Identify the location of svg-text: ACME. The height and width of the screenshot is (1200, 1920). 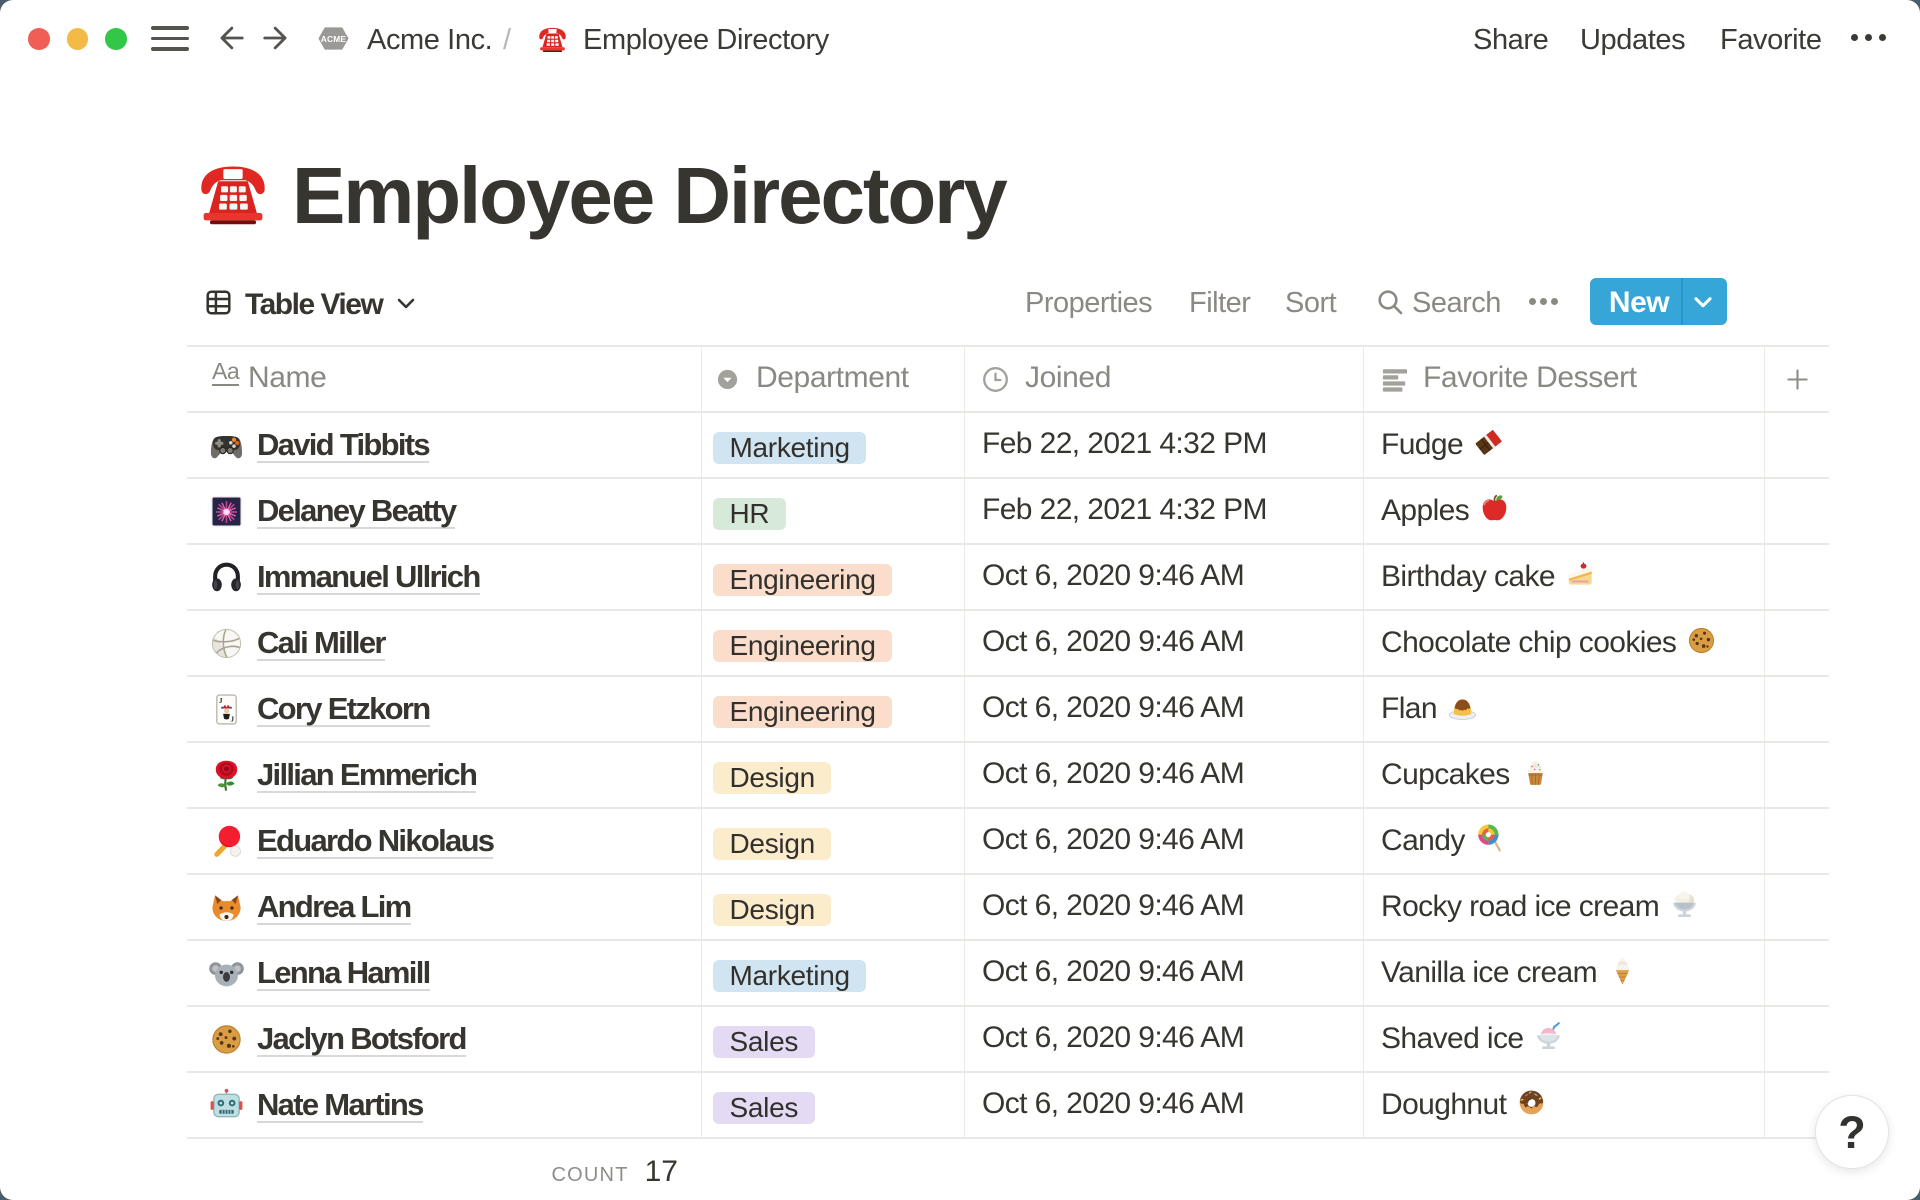
(334, 39).